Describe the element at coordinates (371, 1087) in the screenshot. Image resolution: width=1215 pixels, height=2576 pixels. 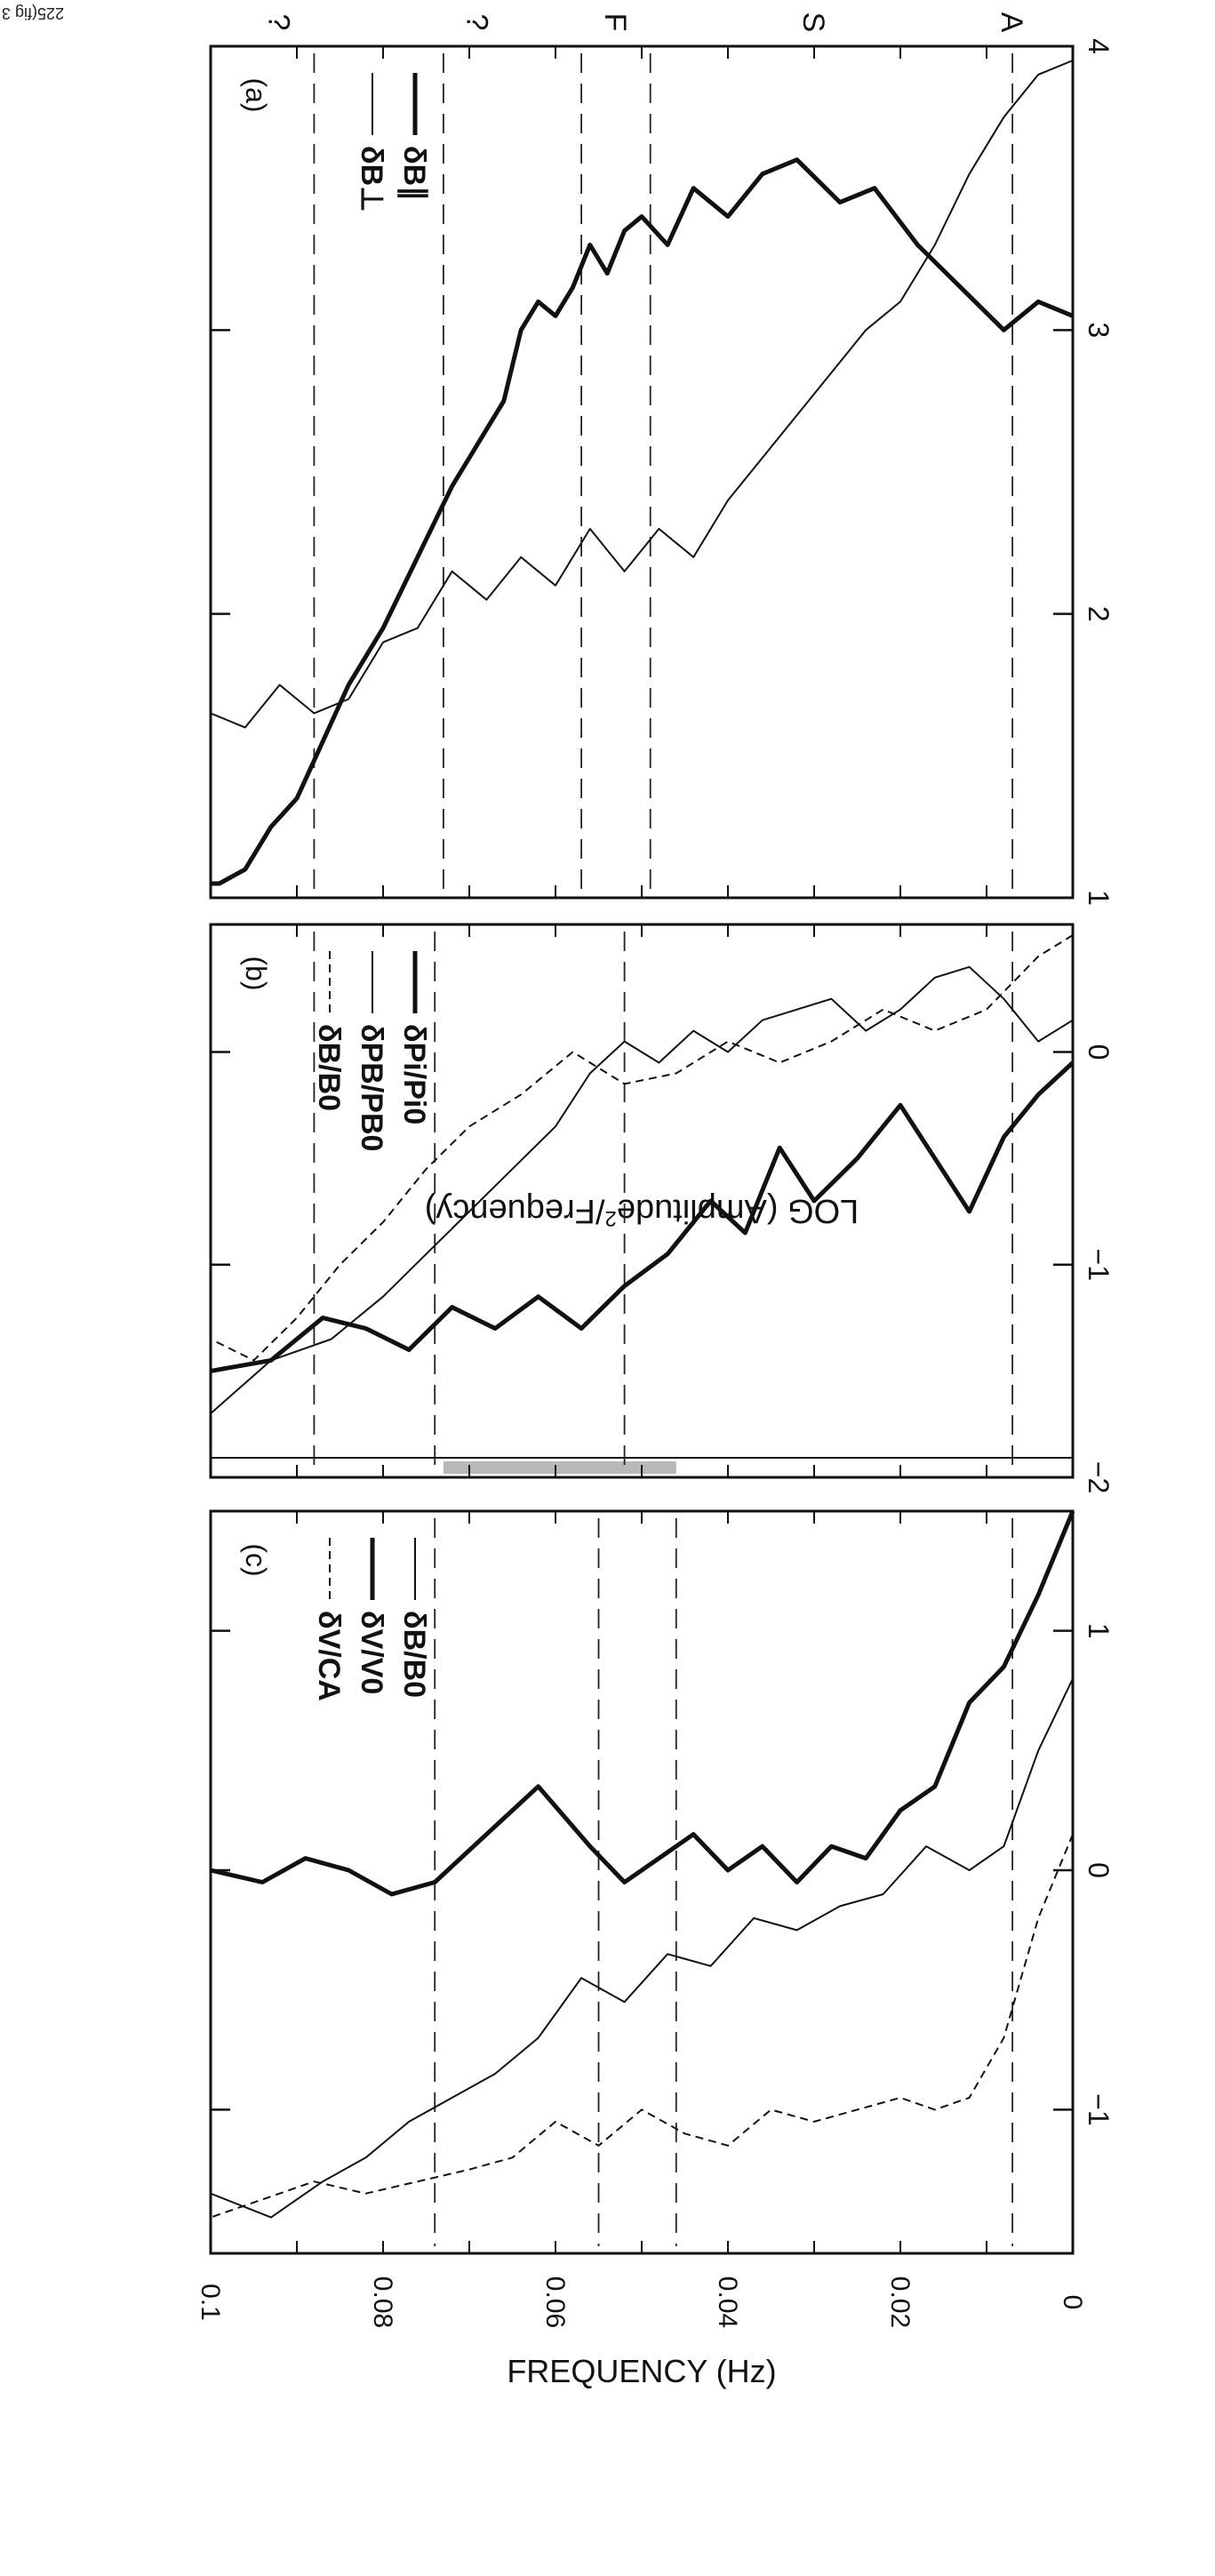
I see `legend-label: δPB/PB0` at that location.